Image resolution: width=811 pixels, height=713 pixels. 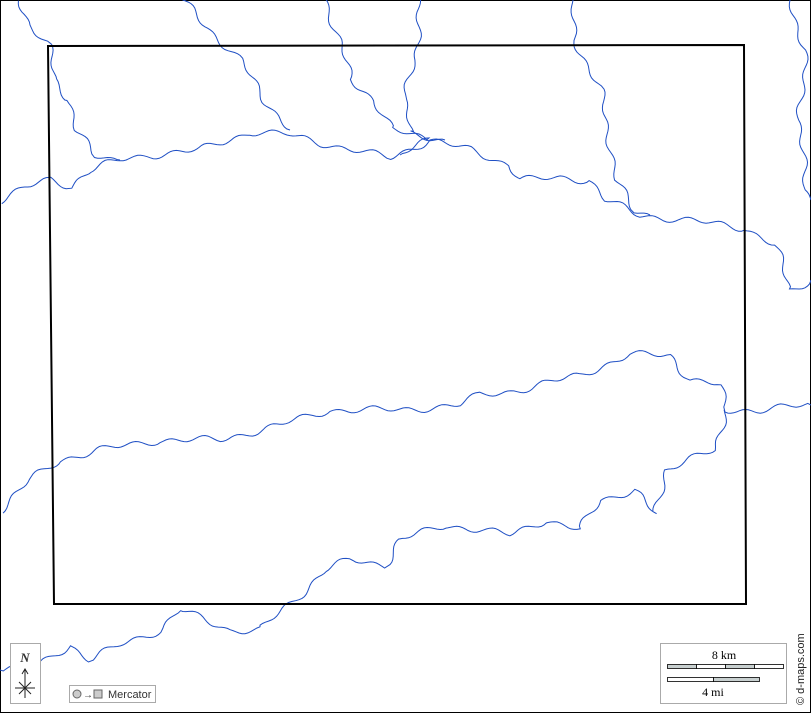 I want to click on scale-mi-label: 4 mi, so click(x=713, y=692).